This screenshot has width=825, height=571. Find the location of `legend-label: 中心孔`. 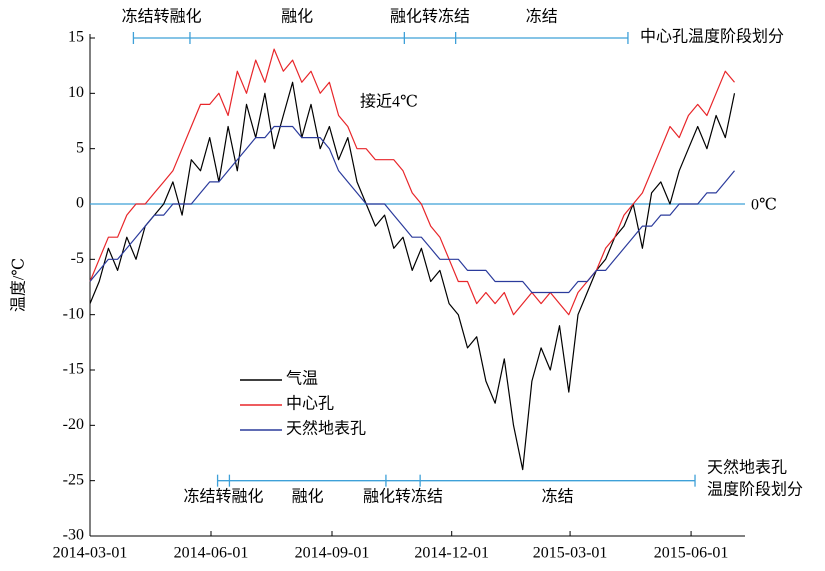

legend-label: 中心孔 is located at coordinates (310, 404).